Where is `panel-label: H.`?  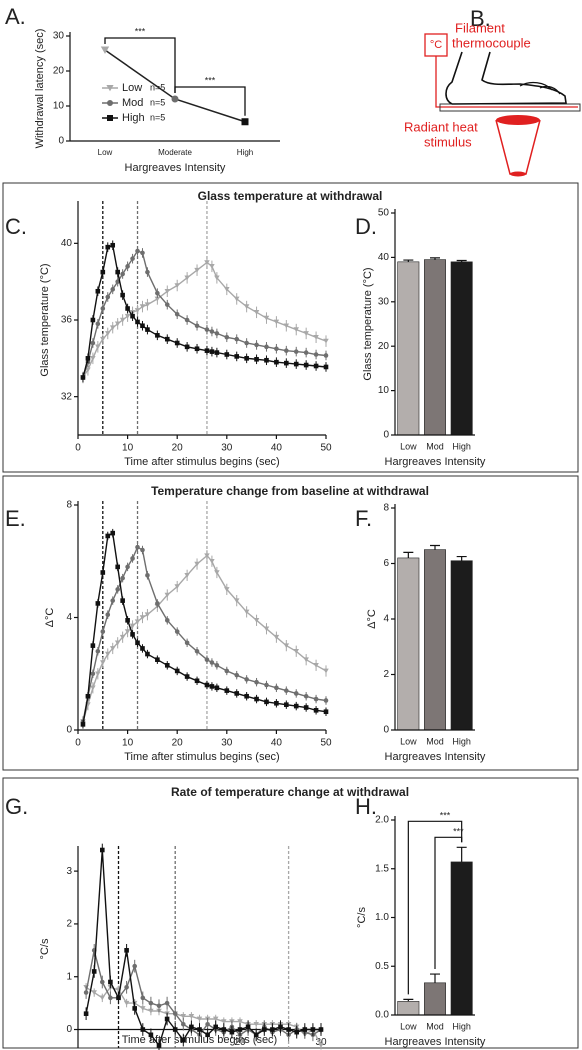 panel-label: H. is located at coordinates (366, 806).